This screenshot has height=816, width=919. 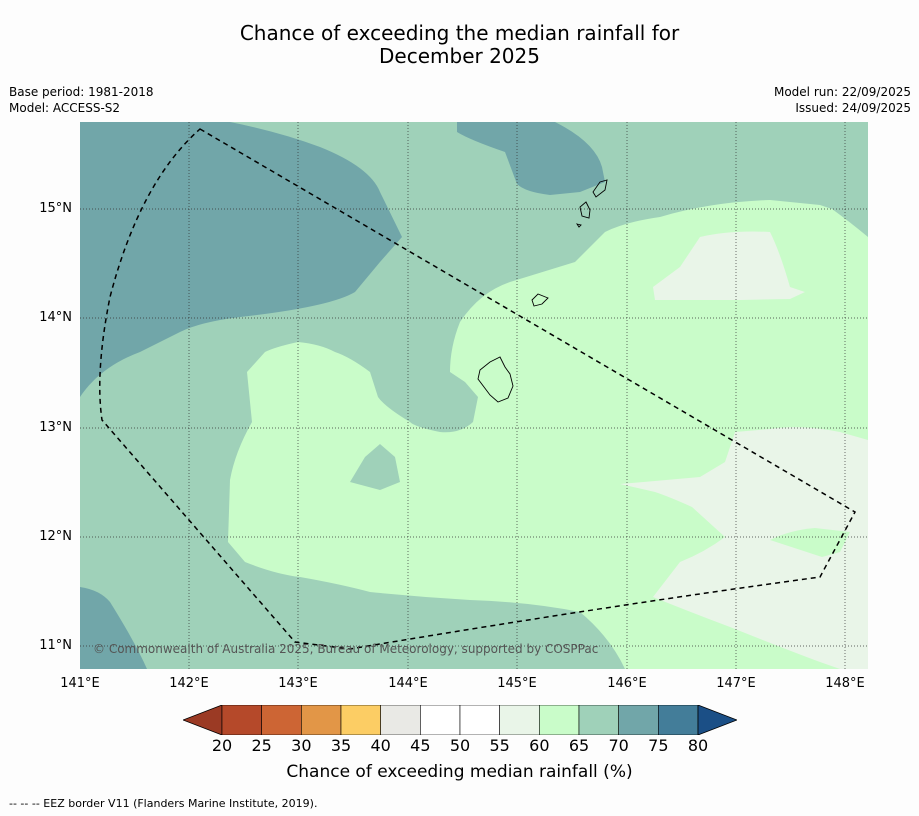 I want to click on colorbar-tick-label: 40, so click(x=380, y=745).